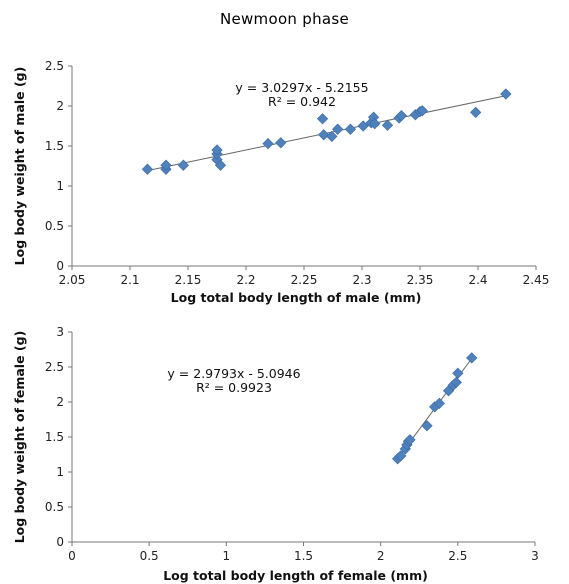 The image size is (569, 584). I want to click on female-y-tick-label: 0.5, so click(54, 507).